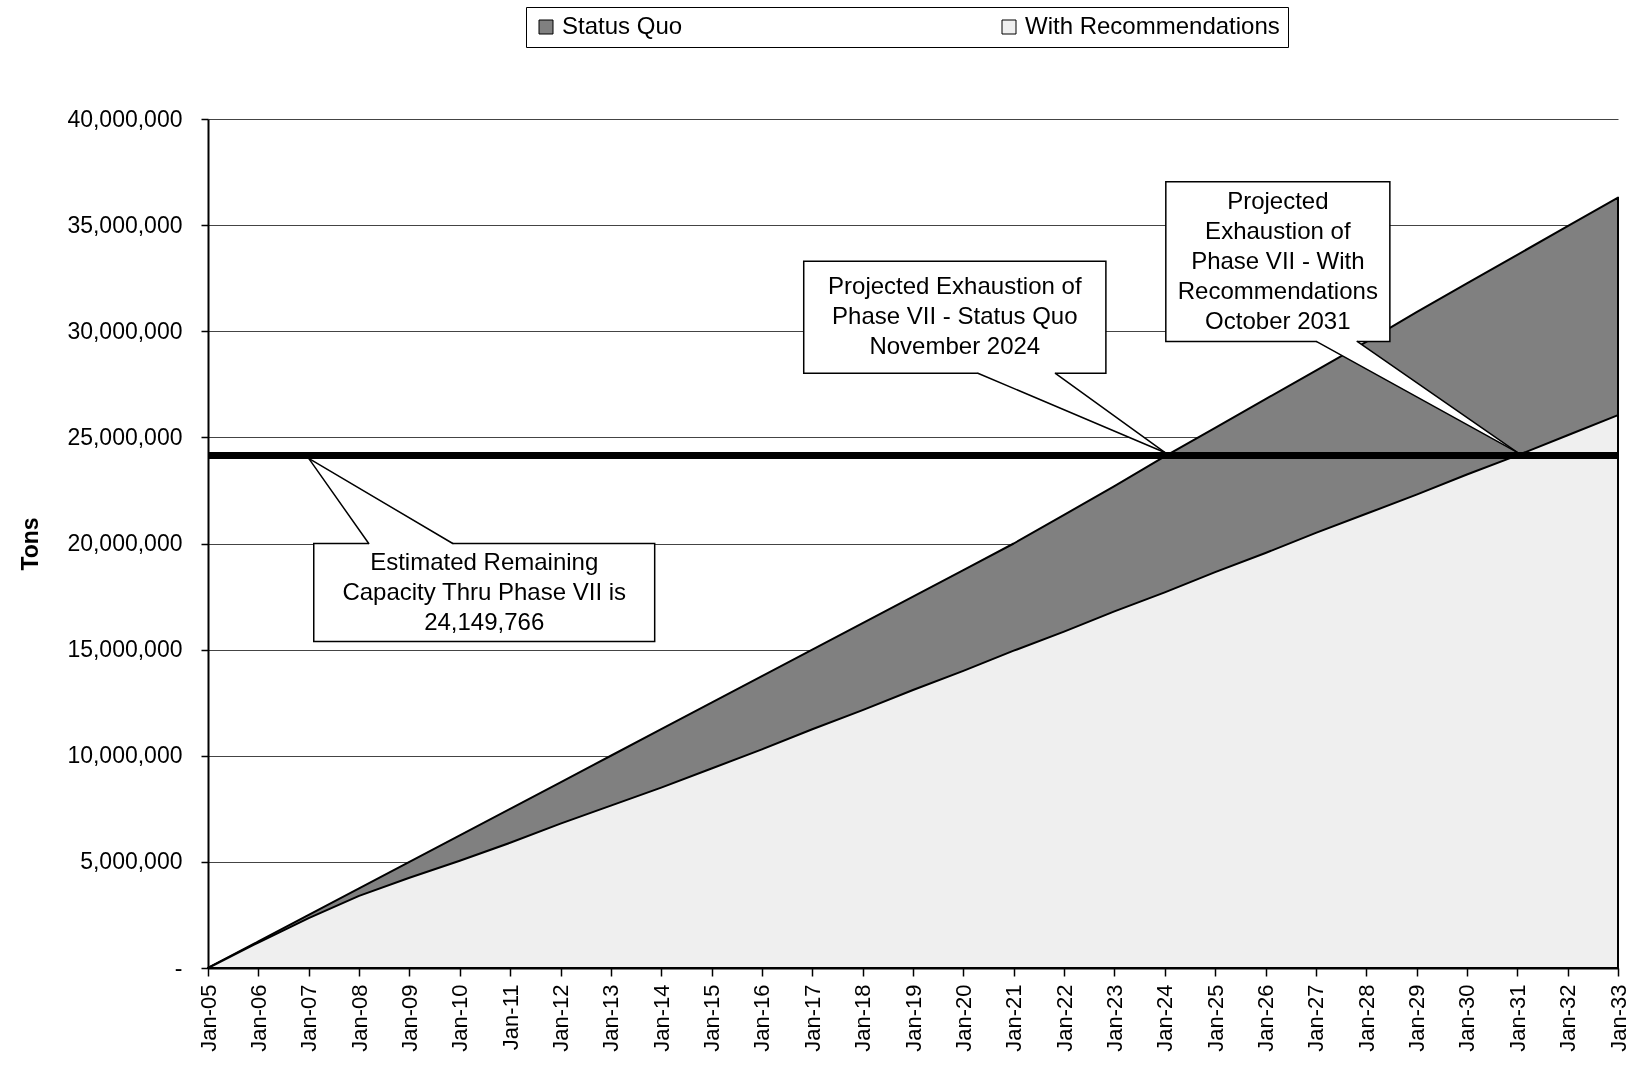  What do you see at coordinates (1014, 1018) in the screenshot?
I see `x-tick-label: Jan-21` at bounding box center [1014, 1018].